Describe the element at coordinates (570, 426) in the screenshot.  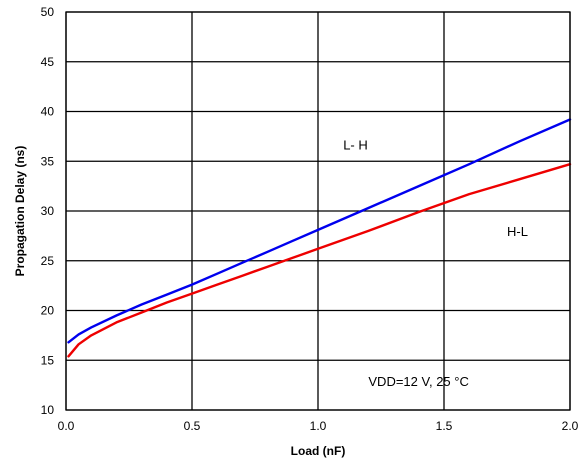
I see `x-tick-label: 2.0` at that location.